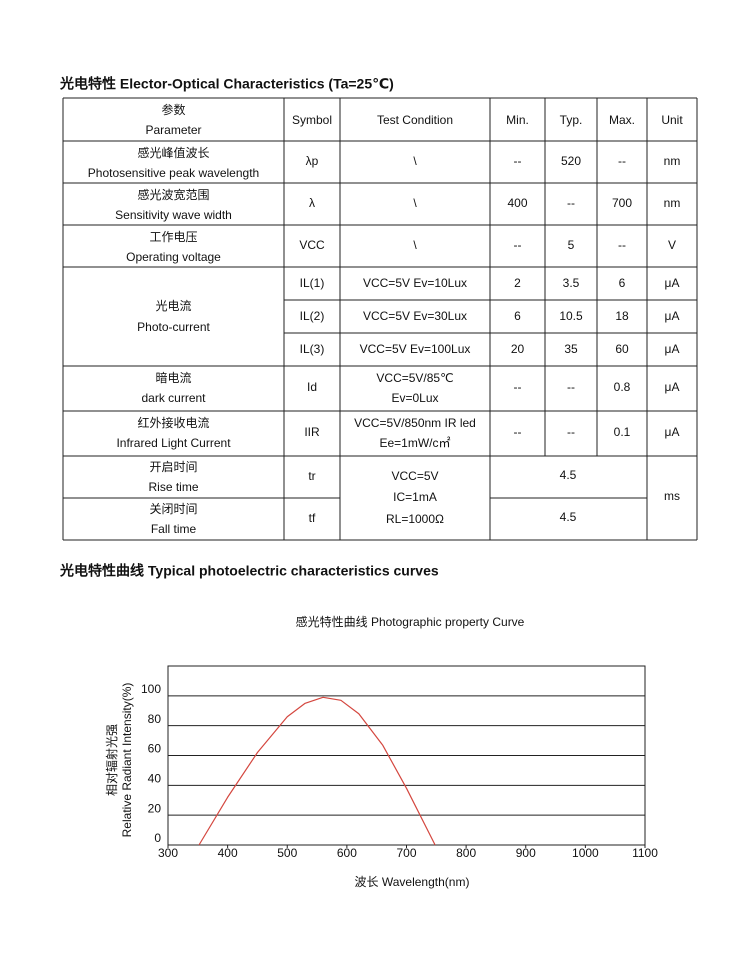  What do you see at coordinates (155, 808) in the screenshot?
I see `y-tick-label: 20` at bounding box center [155, 808].